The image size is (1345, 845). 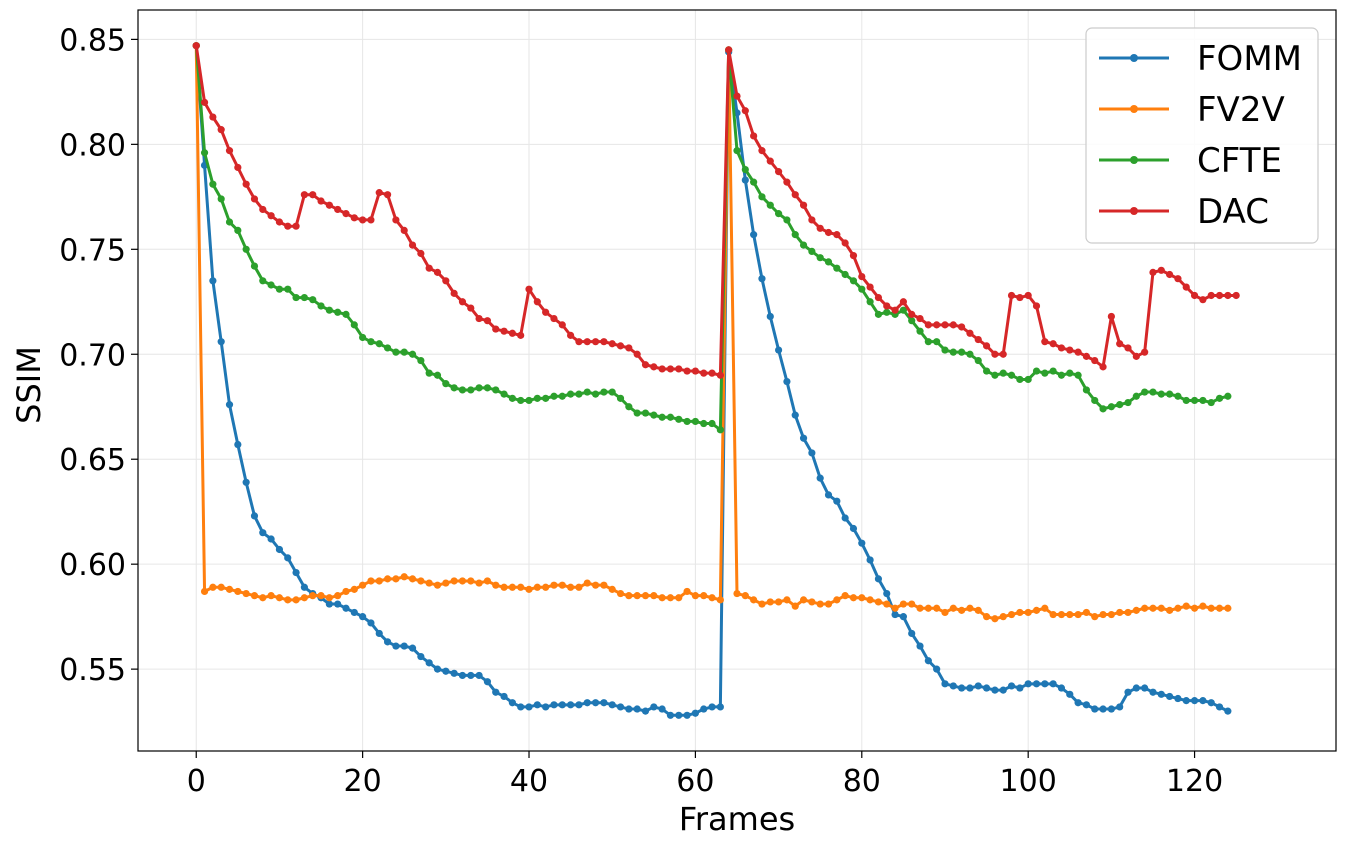 What do you see at coordinates (92, 40) in the screenshot?
I see `y-tick-label: 0.85` at bounding box center [92, 40].